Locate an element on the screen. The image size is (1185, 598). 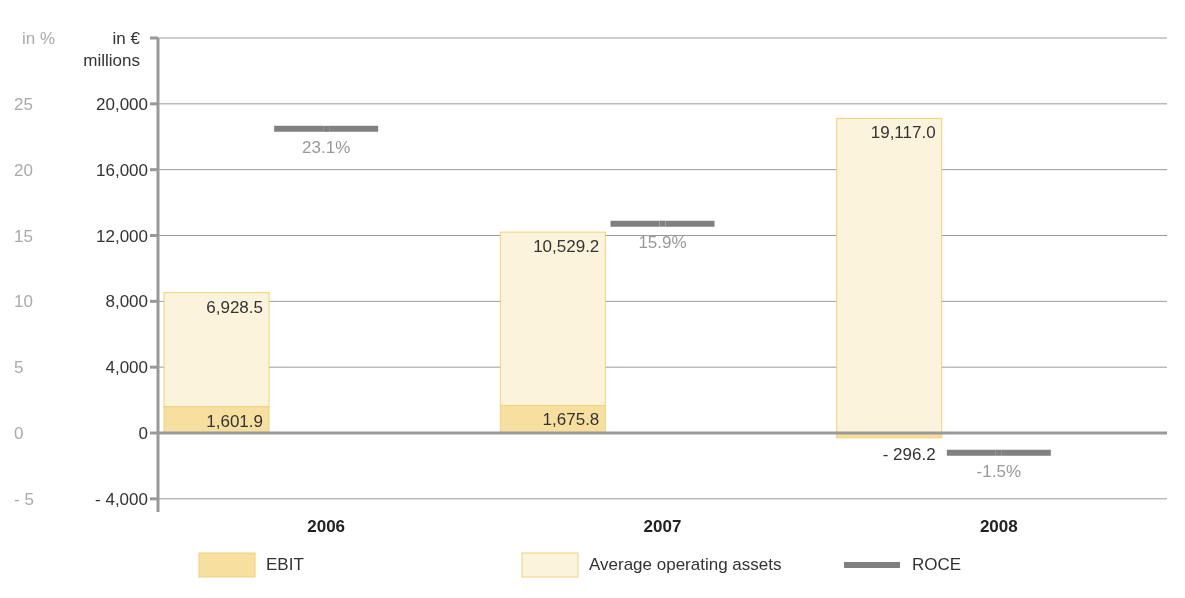
y-tick-label: 4,000 is located at coordinates (126, 368).